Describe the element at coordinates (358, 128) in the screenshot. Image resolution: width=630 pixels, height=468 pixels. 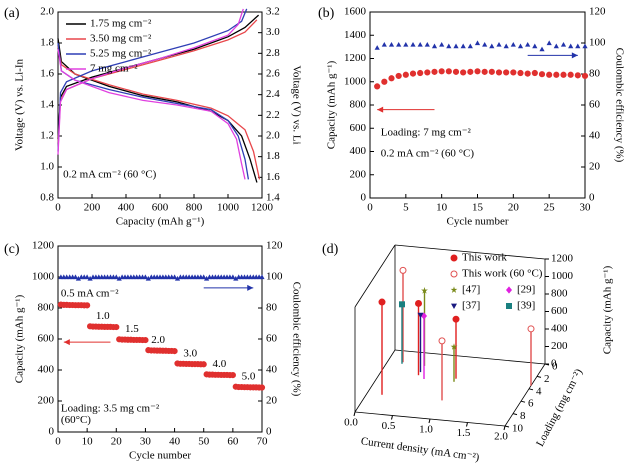
I see `y-tick-label: 600` at that location.